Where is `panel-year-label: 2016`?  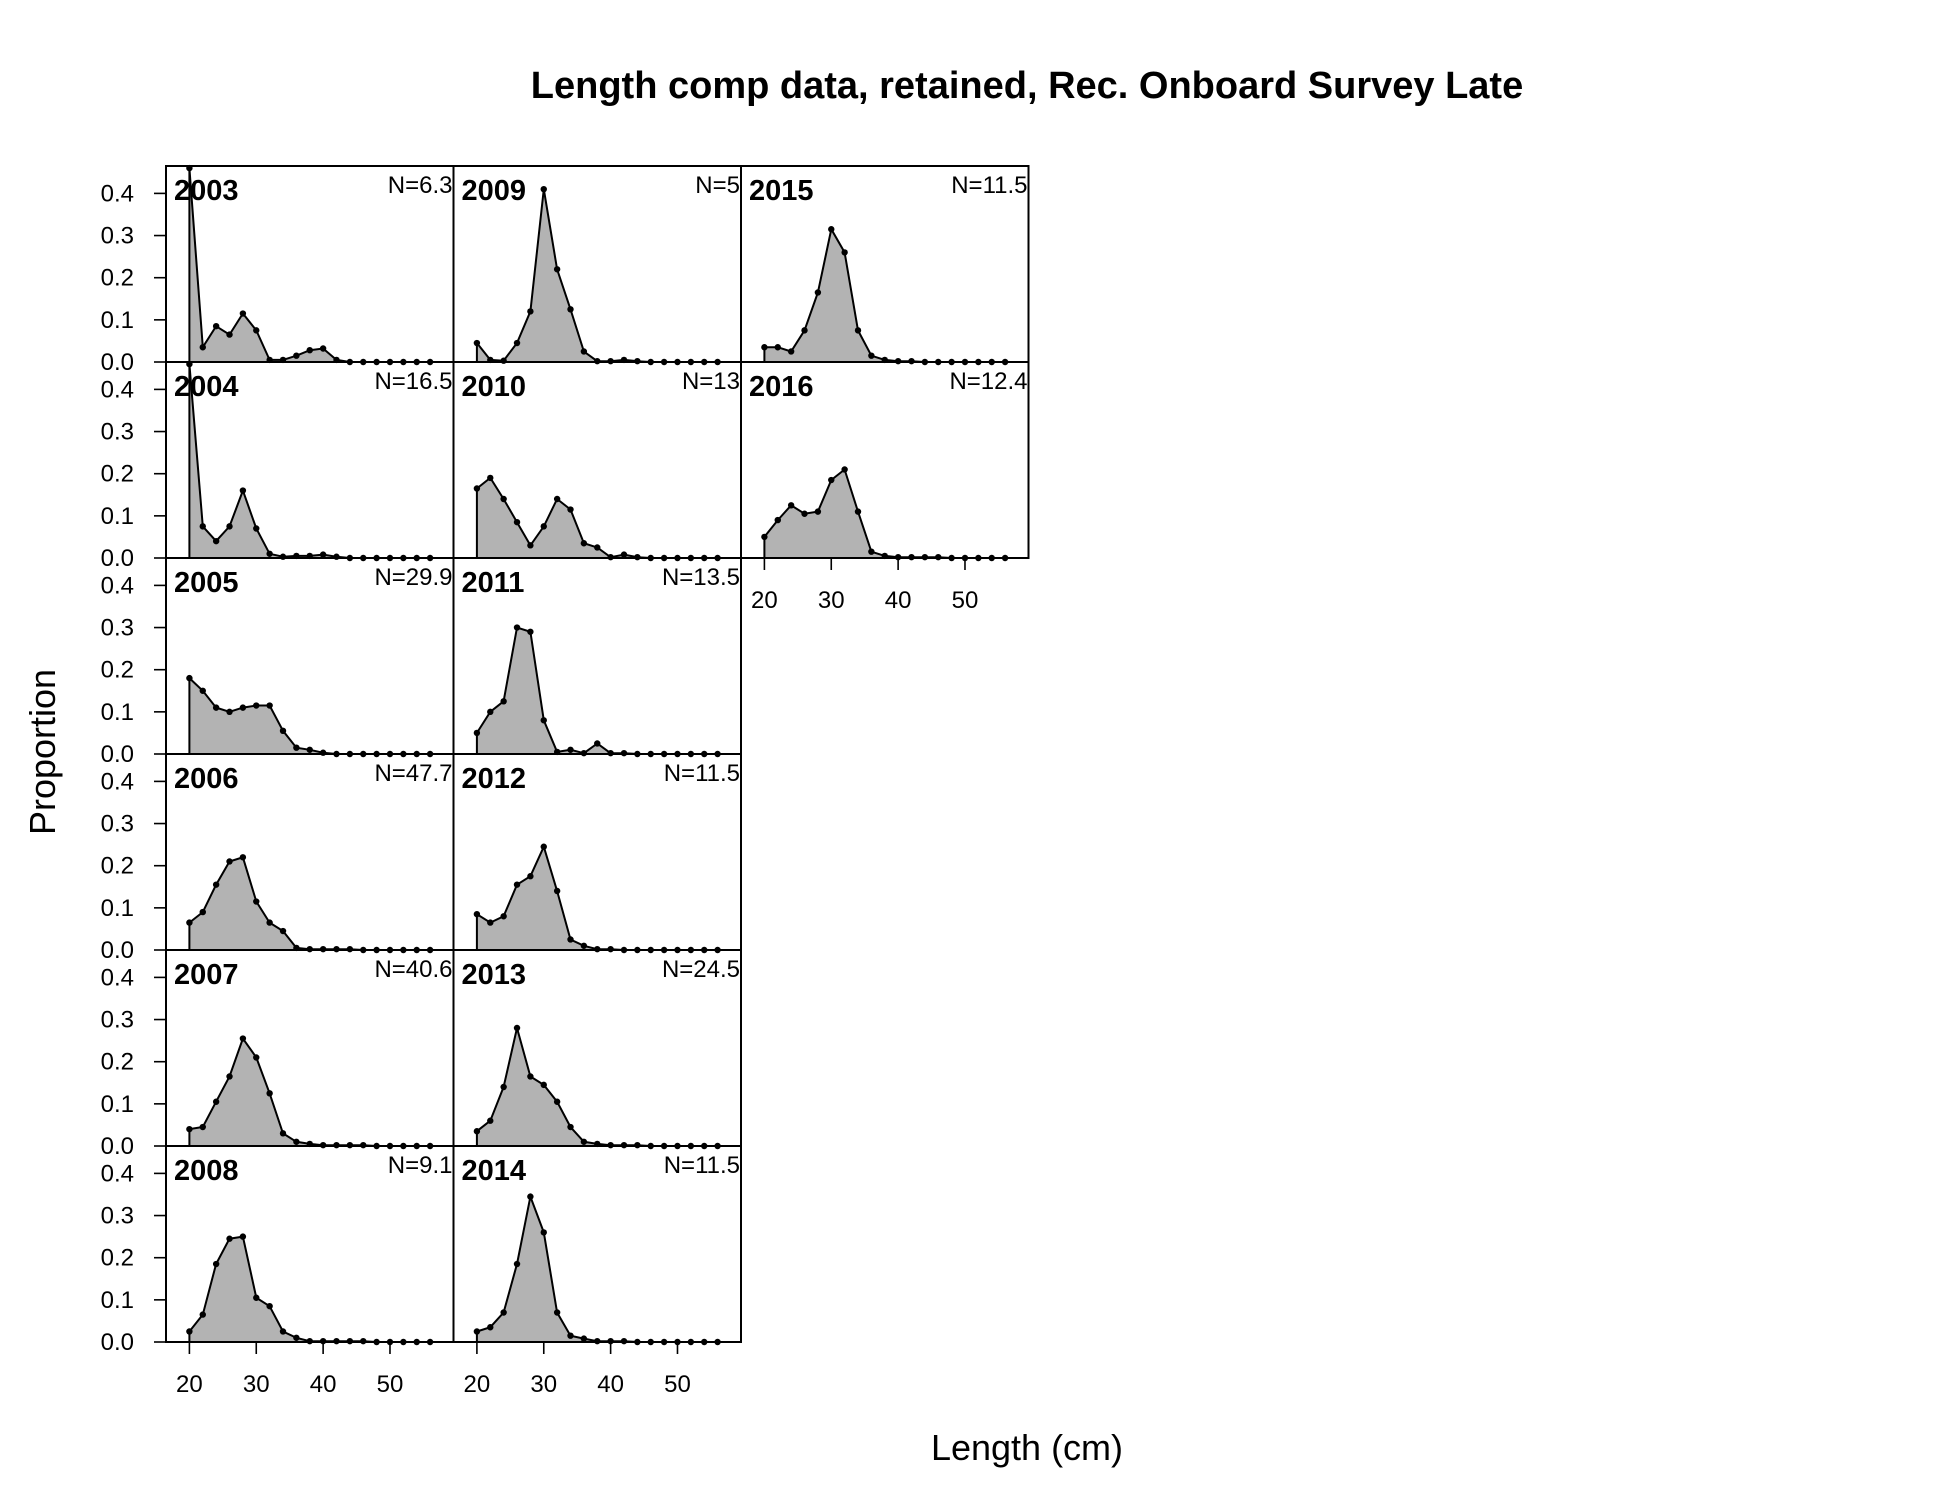 panel-year-label: 2016 is located at coordinates (781, 387).